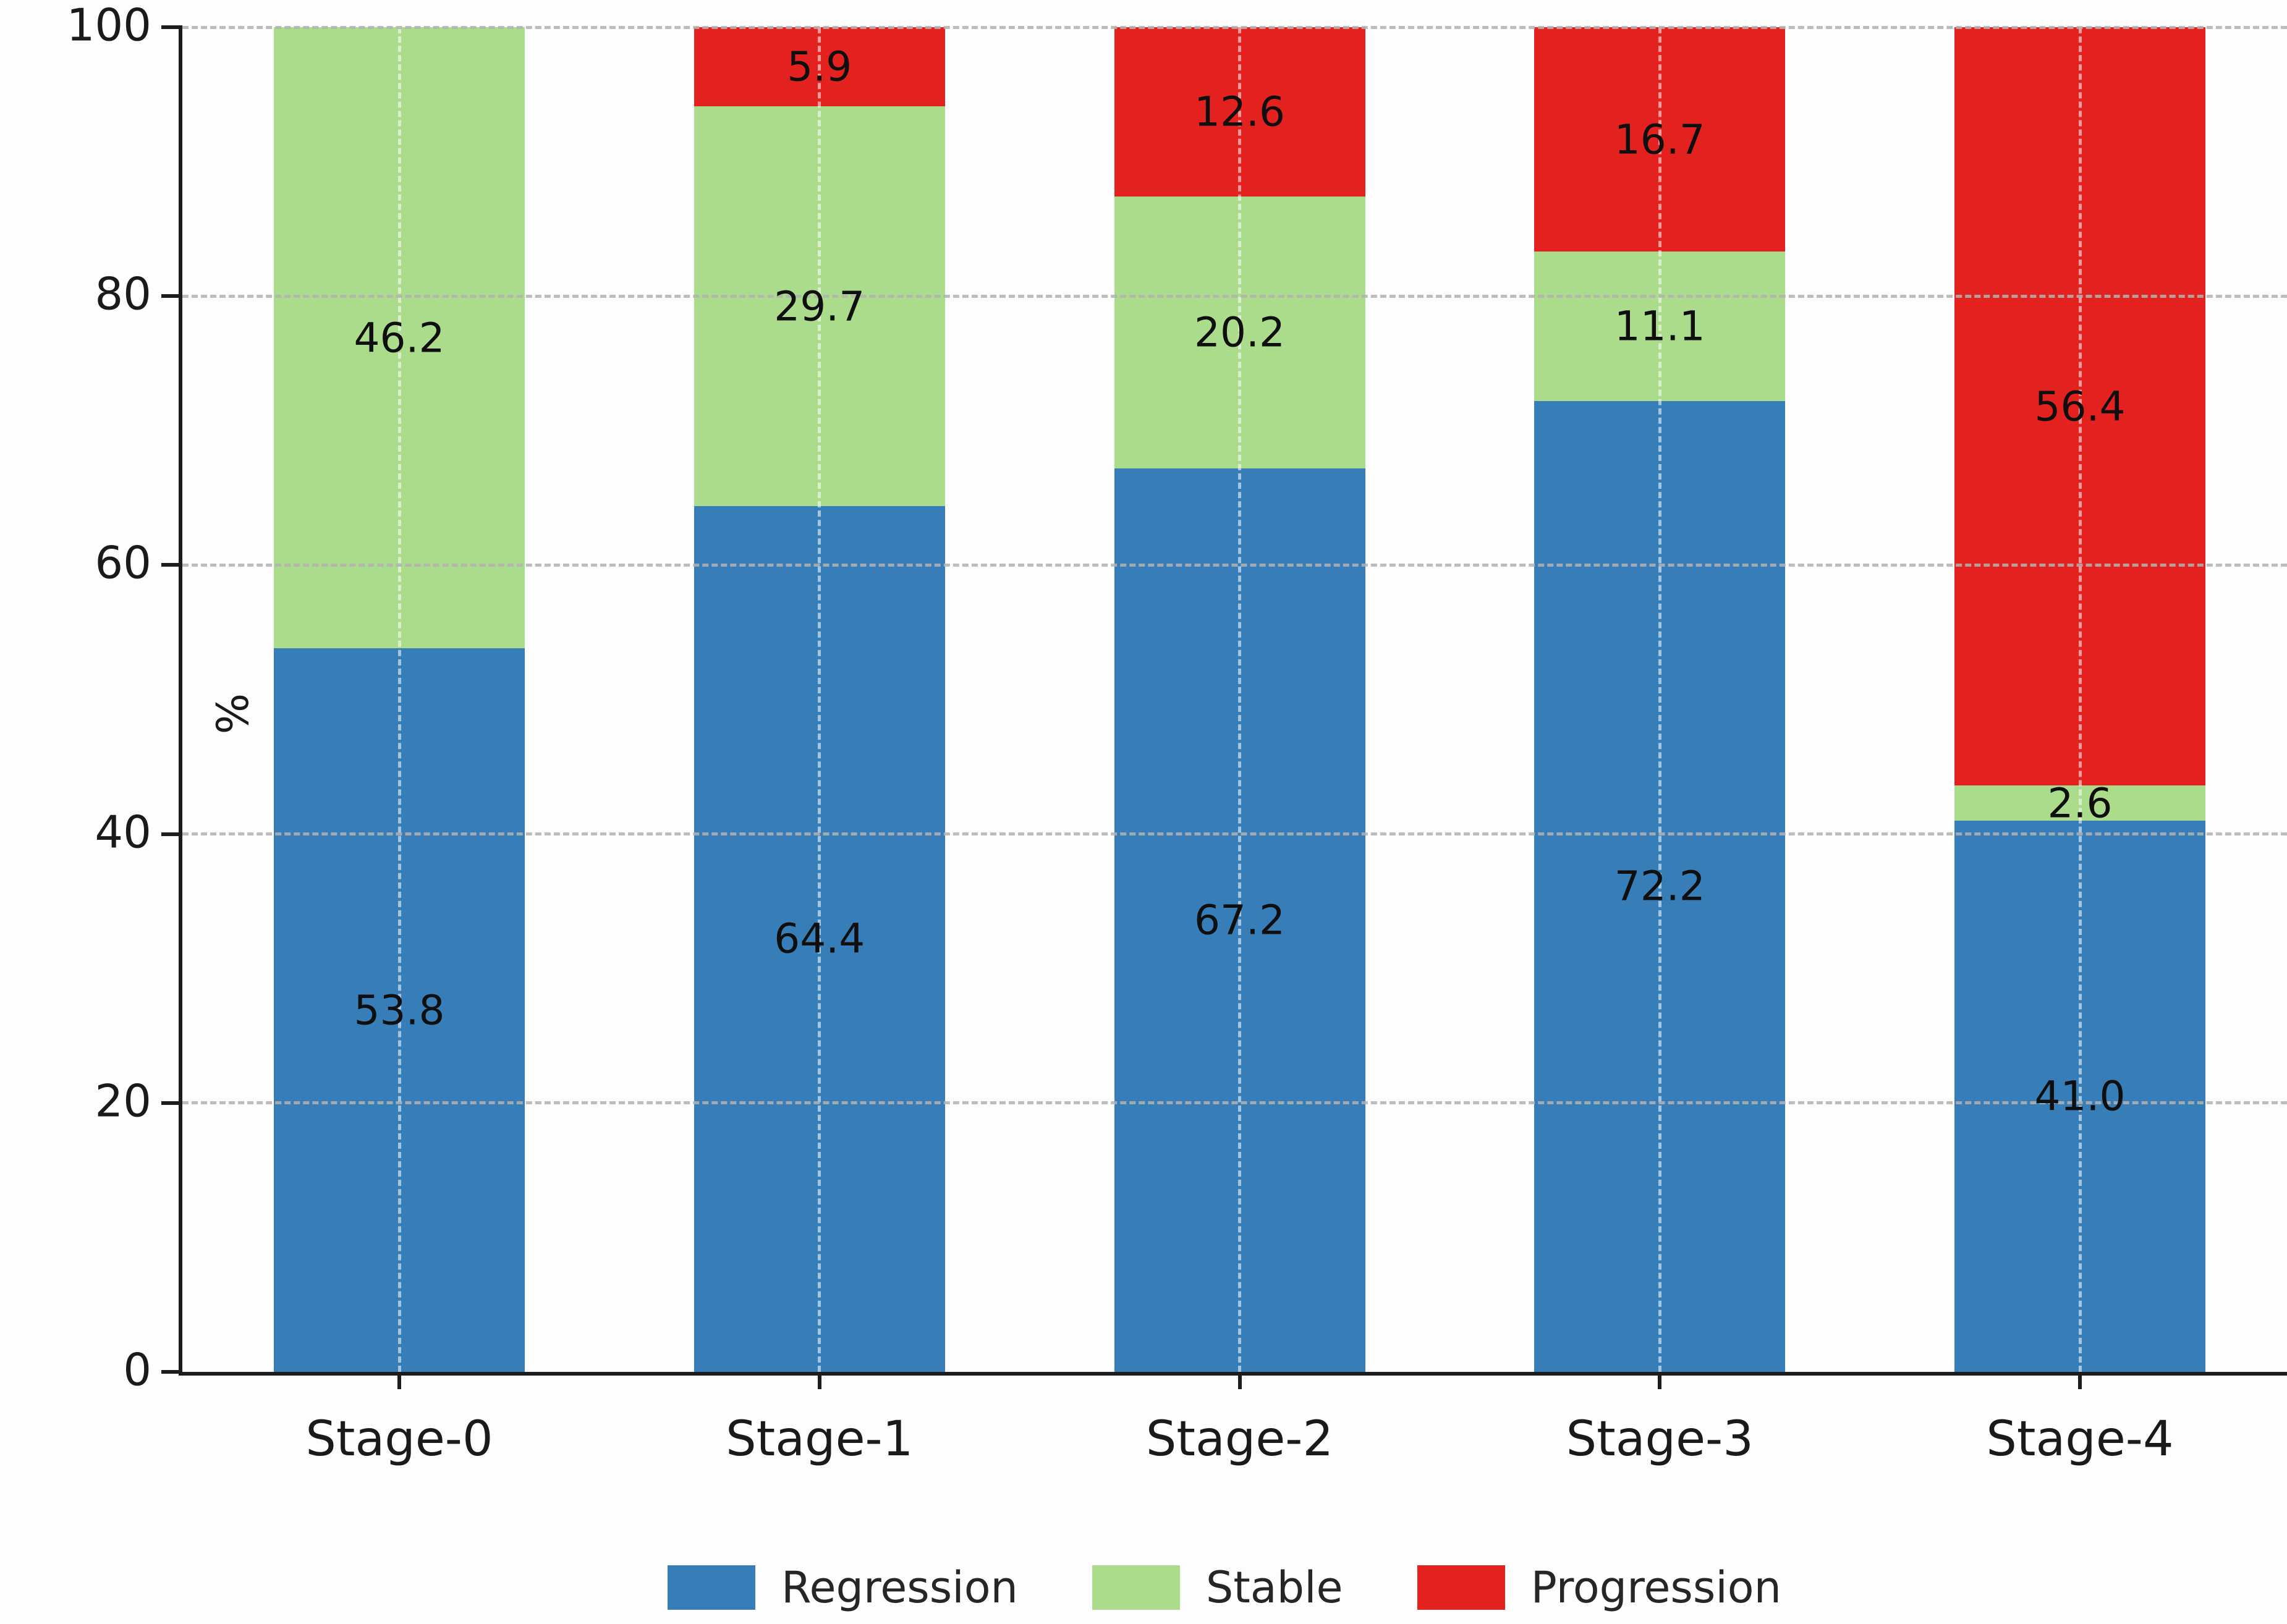  Describe the element at coordinates (1655, 1587) in the screenshot. I see `legend-label-progression: Progression` at that location.